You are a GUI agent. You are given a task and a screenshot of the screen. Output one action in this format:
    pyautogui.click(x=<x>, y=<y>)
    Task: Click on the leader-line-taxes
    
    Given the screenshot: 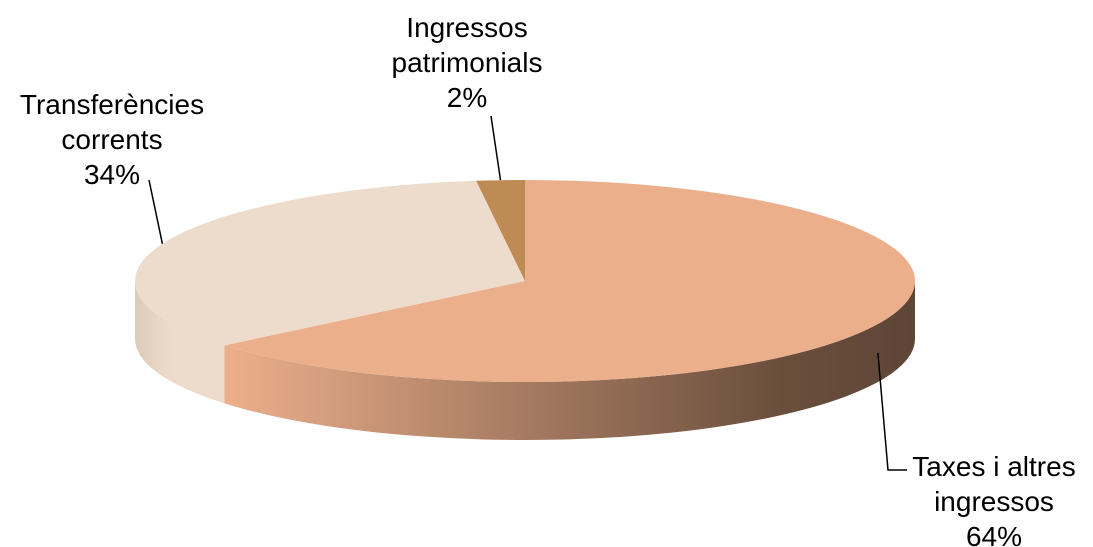 What is the action you would take?
    pyautogui.click(x=892, y=411)
    